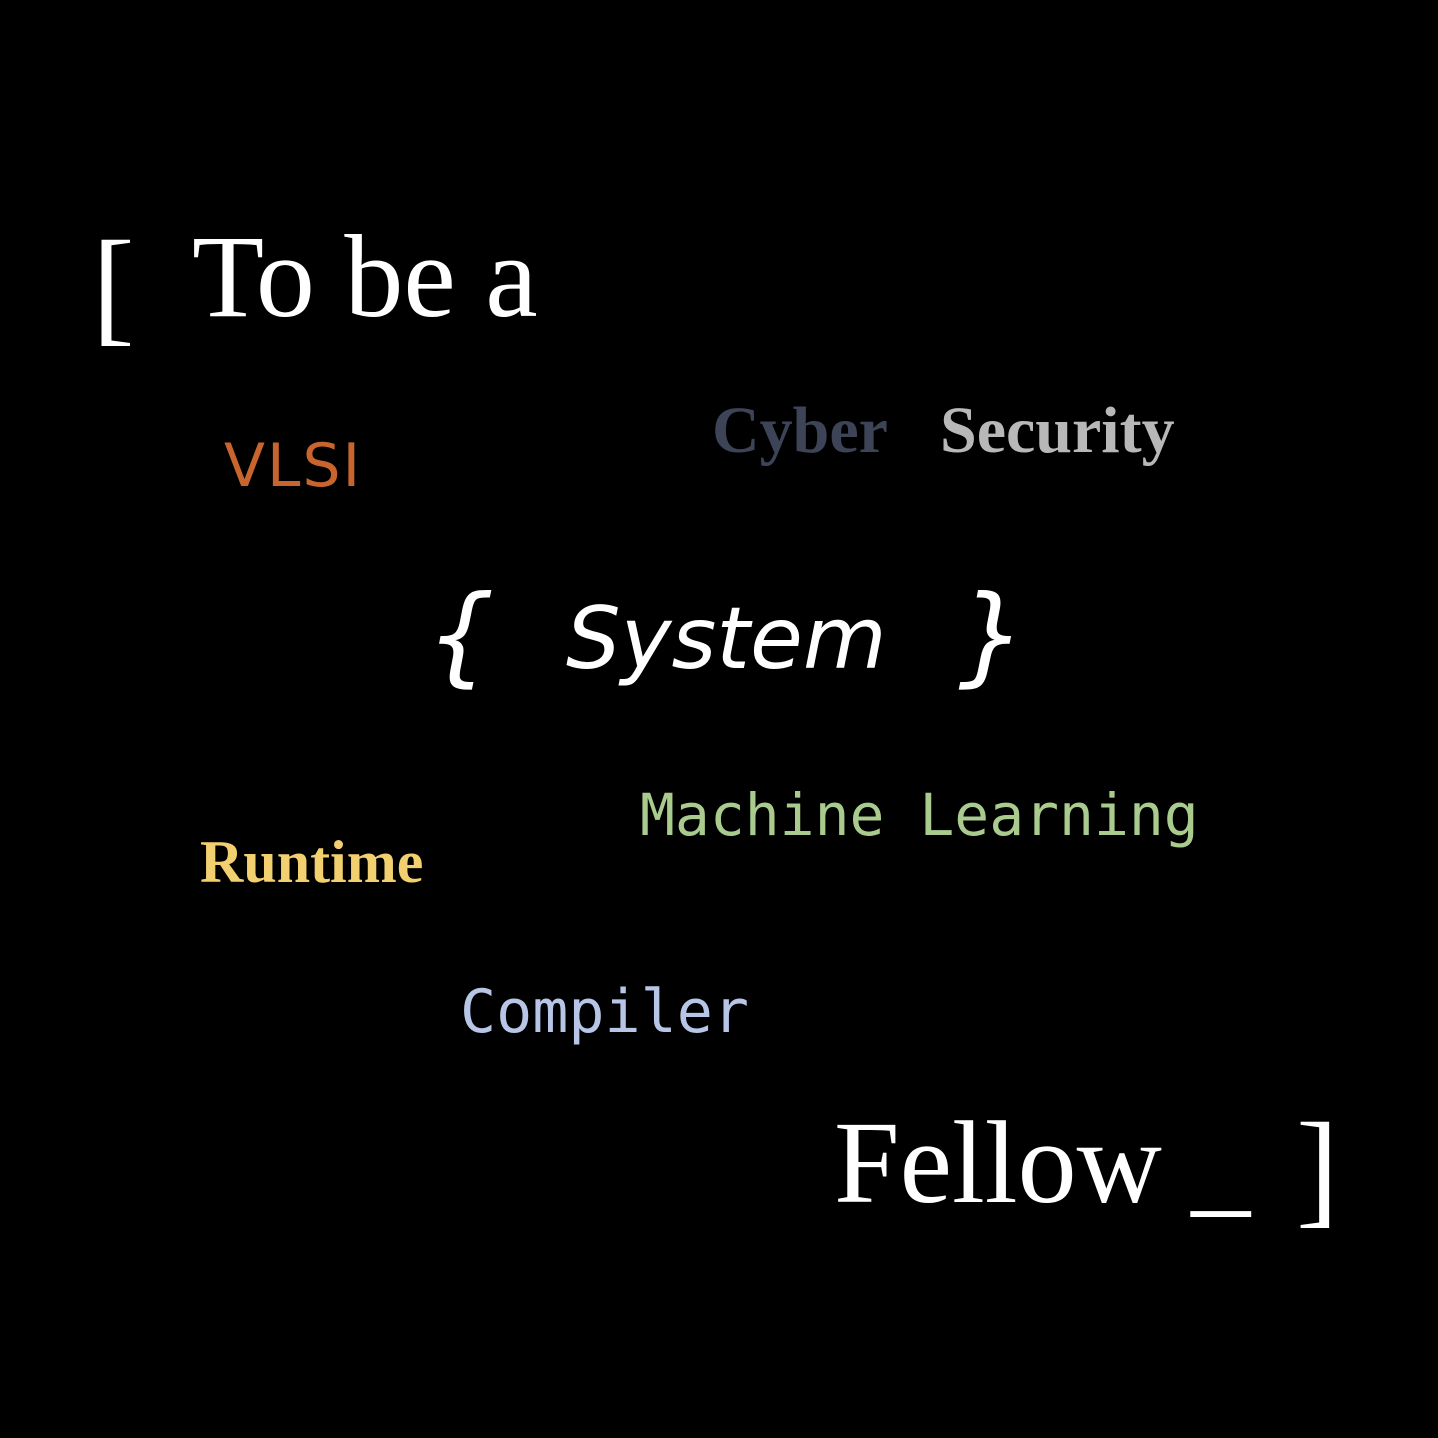 The image size is (1438, 1438). I want to click on field-compiler: Compiler, so click(604, 1012).